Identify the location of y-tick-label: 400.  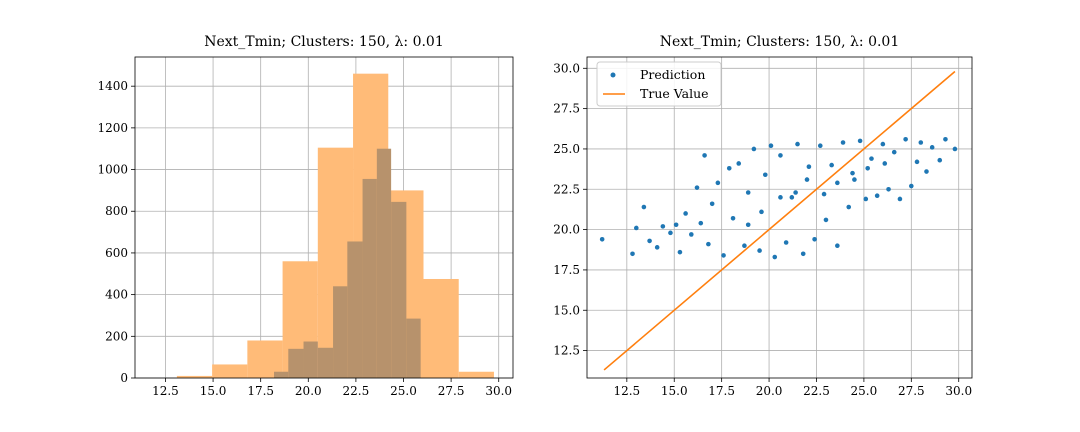
(116, 295).